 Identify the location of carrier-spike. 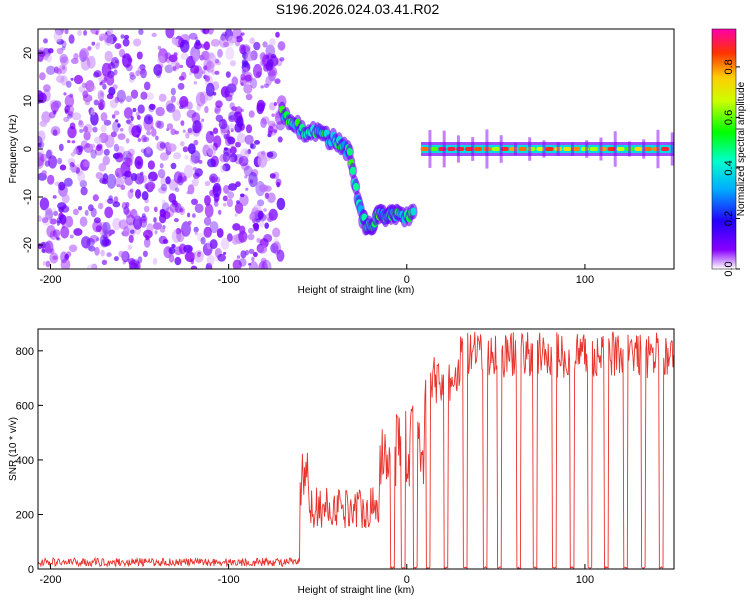
(572, 149).